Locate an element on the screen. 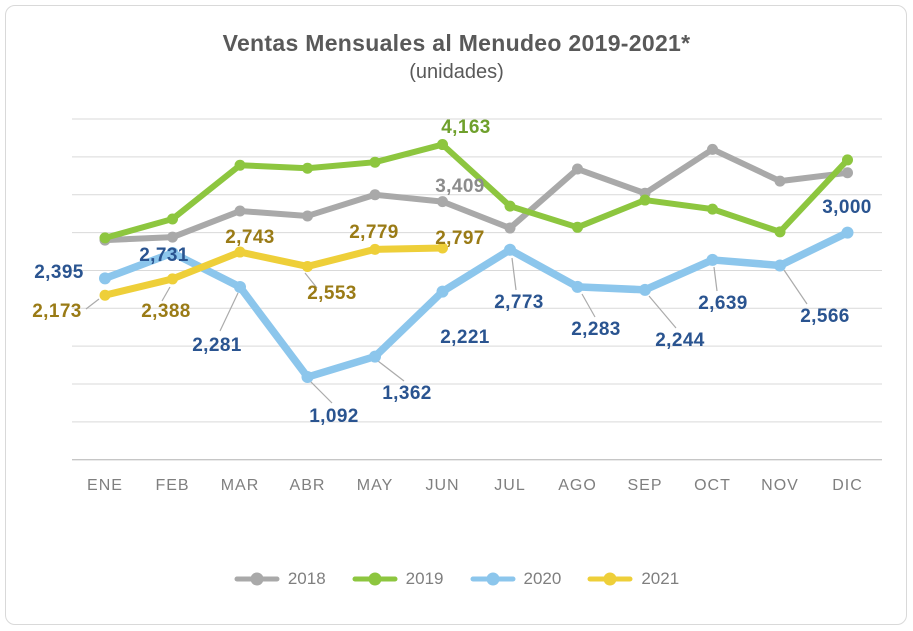  data-label-2019-jun: 4,163 is located at coordinates (466, 127).